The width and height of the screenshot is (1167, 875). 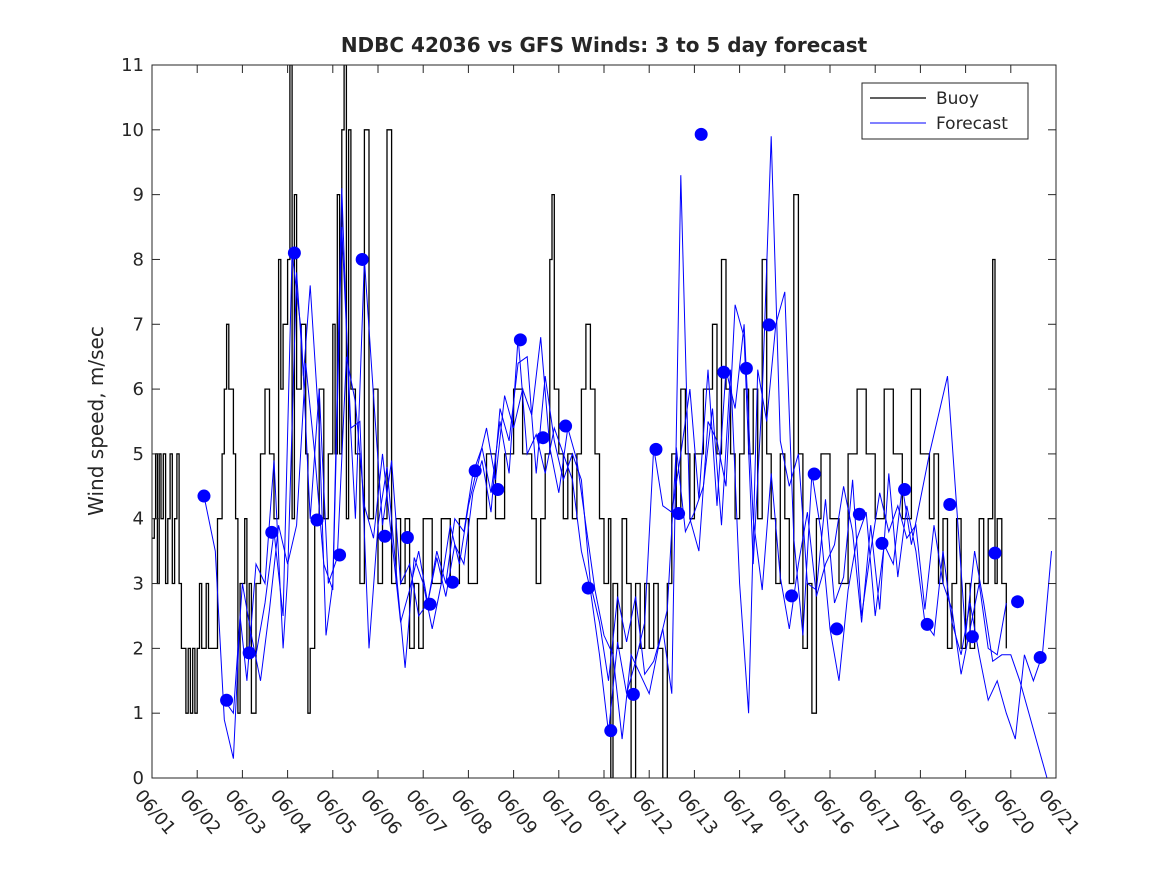 I want to click on legend-label-buoy: Buoy, so click(x=957, y=99).